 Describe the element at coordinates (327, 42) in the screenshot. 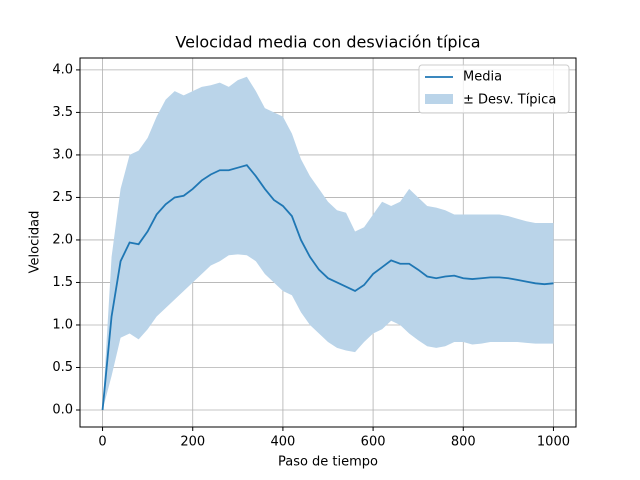

I see `chart-title: Velocidad media con desviación típica` at that location.